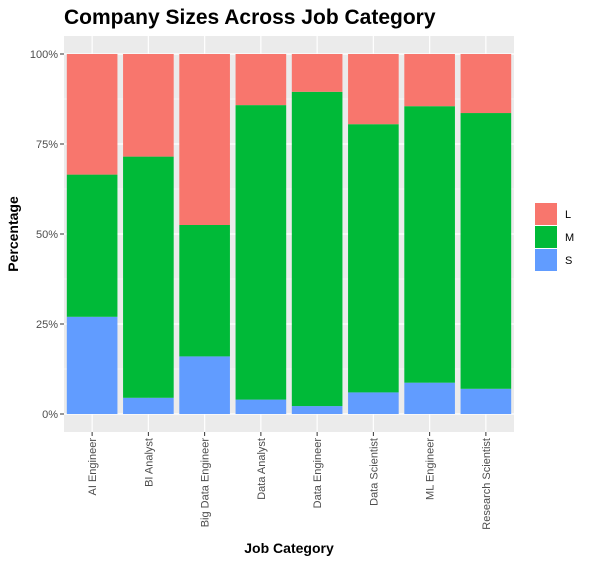 The image size is (590, 564). Describe the element at coordinates (92, 114) in the screenshot. I see `bar-l-ai-engineer` at that location.